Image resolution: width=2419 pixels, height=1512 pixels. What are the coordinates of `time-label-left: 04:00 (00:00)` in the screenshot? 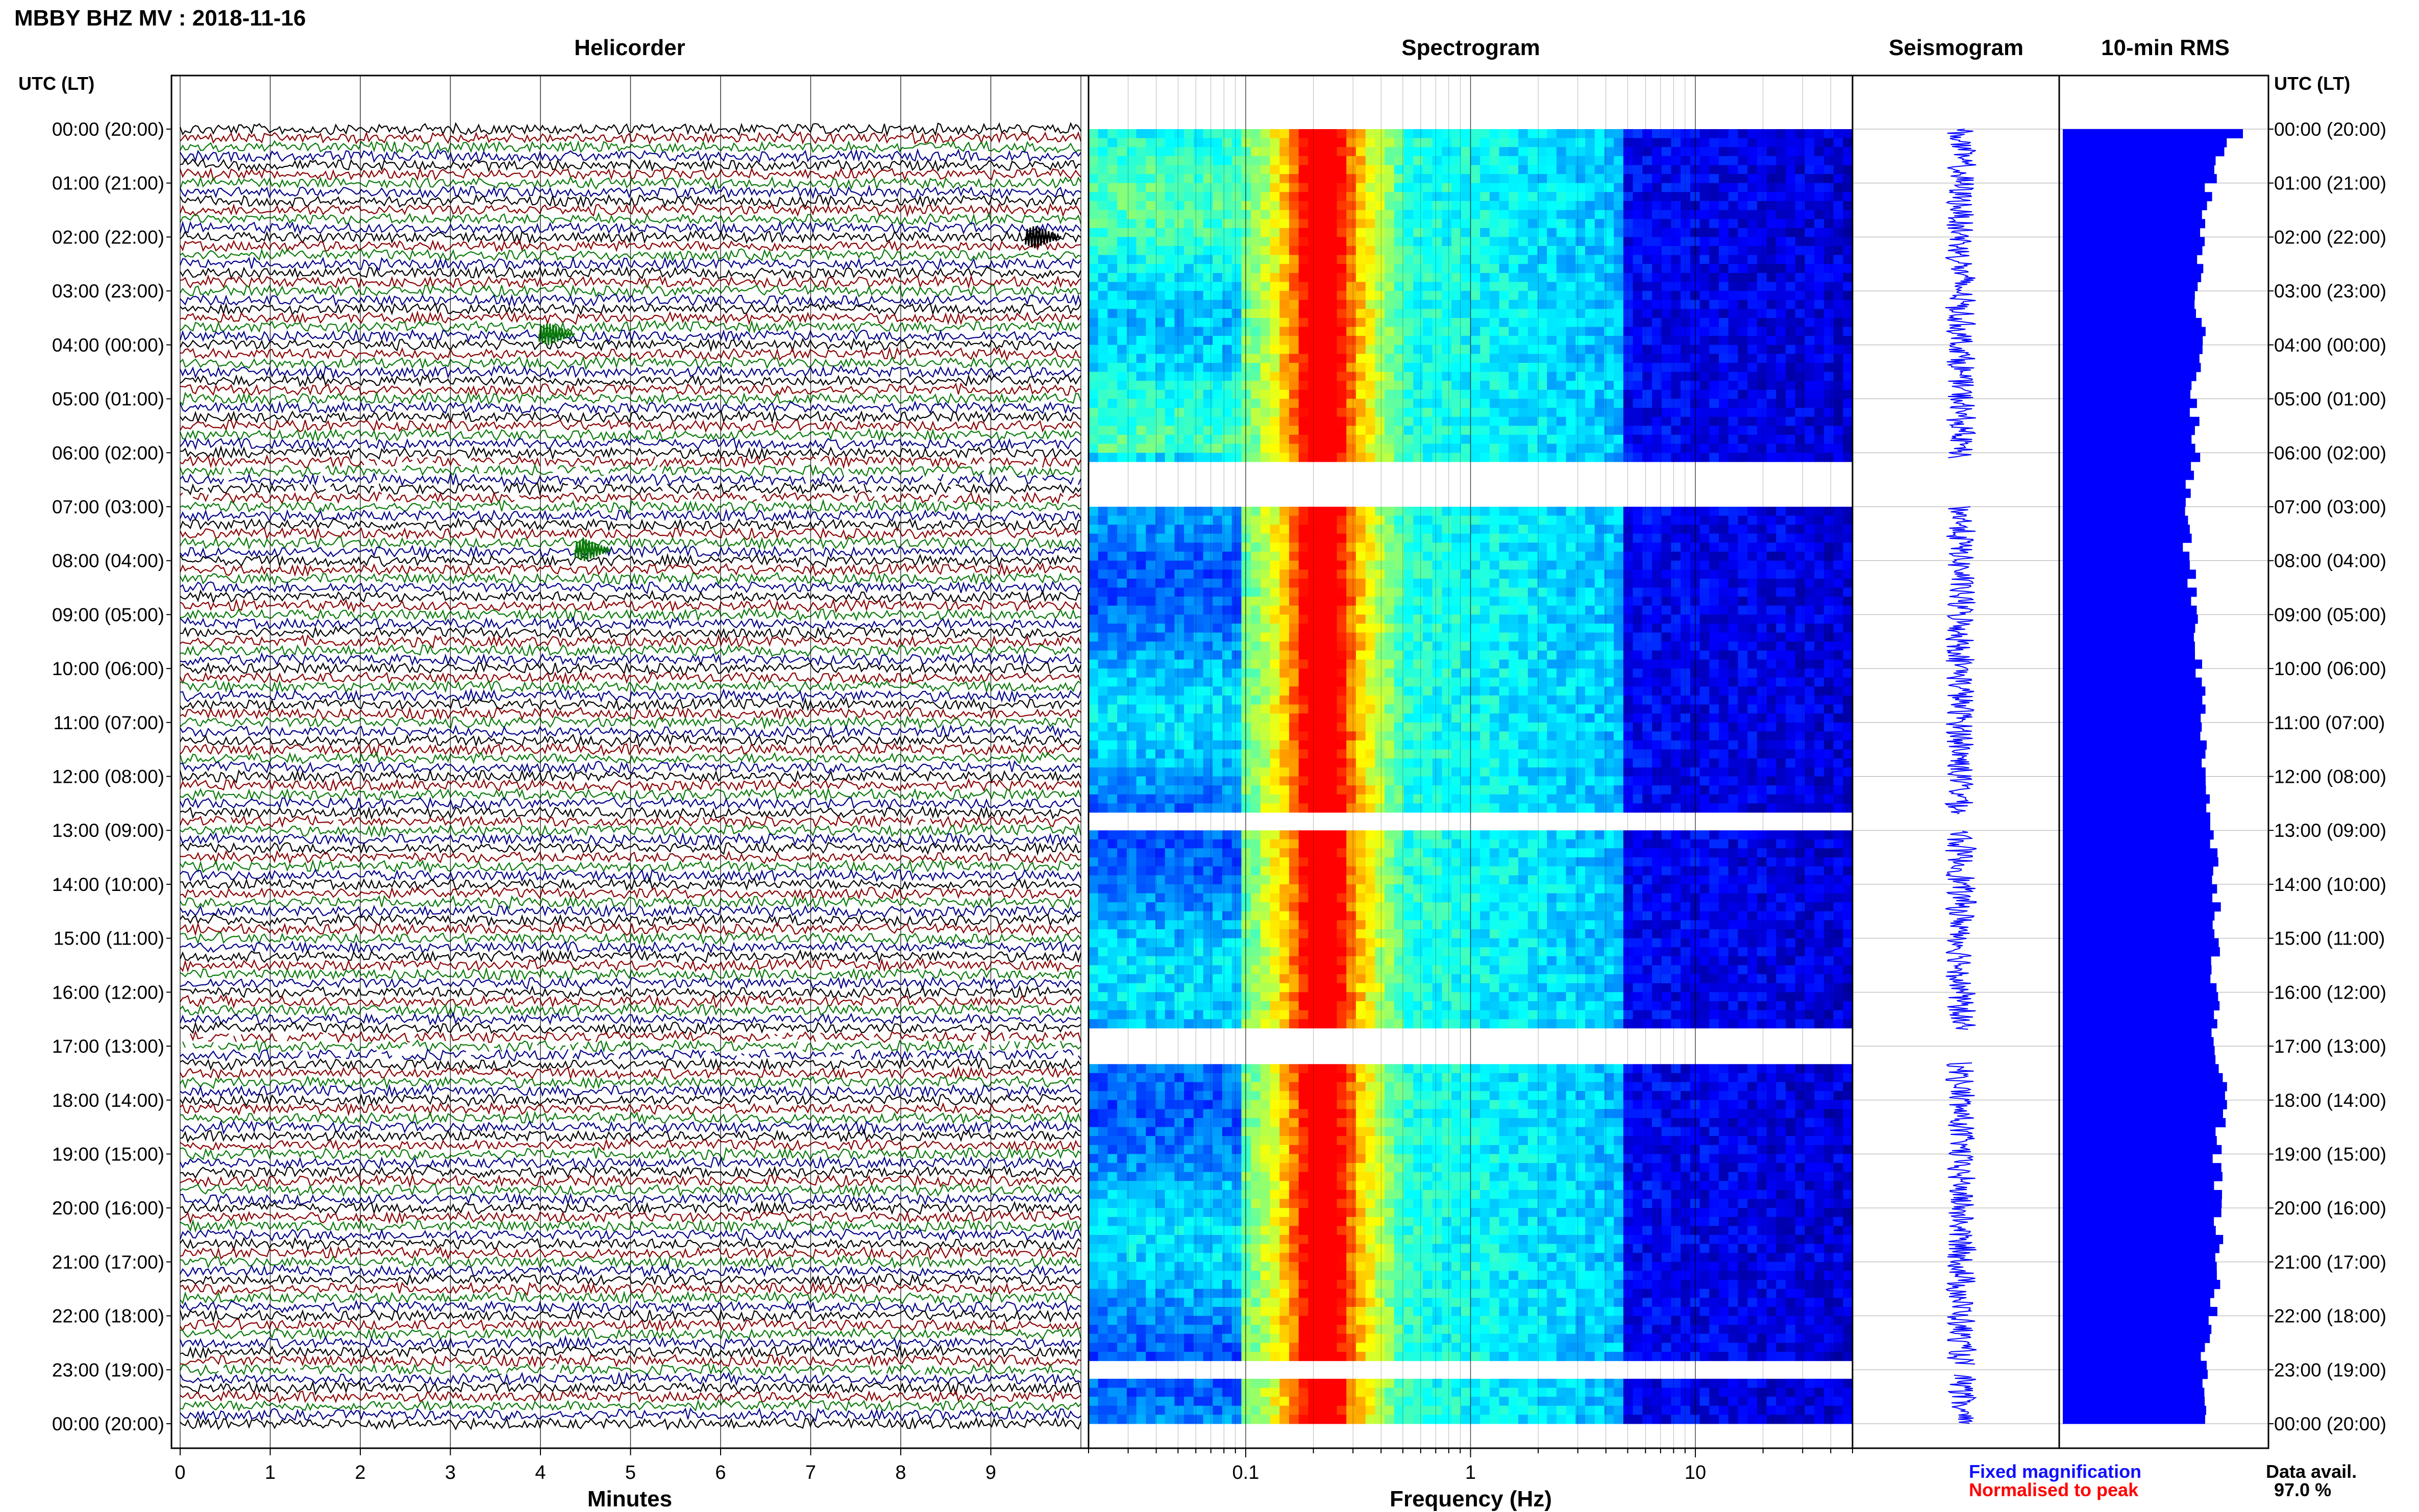 It's located at (108, 345).